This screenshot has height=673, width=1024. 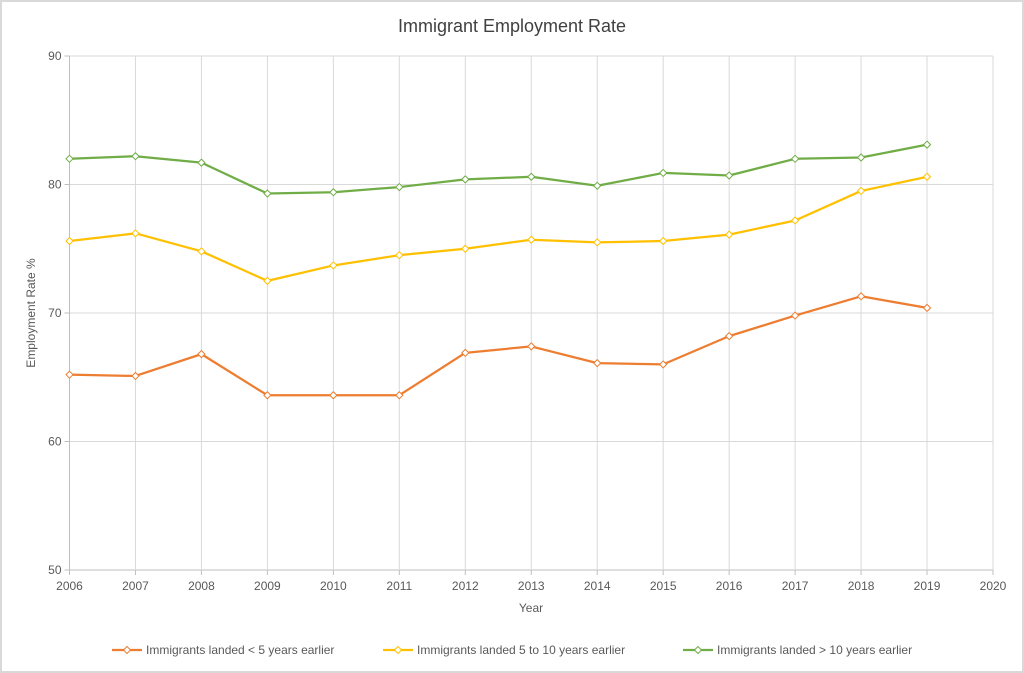 I want to click on x-tick-label: 2019, so click(x=927, y=586).